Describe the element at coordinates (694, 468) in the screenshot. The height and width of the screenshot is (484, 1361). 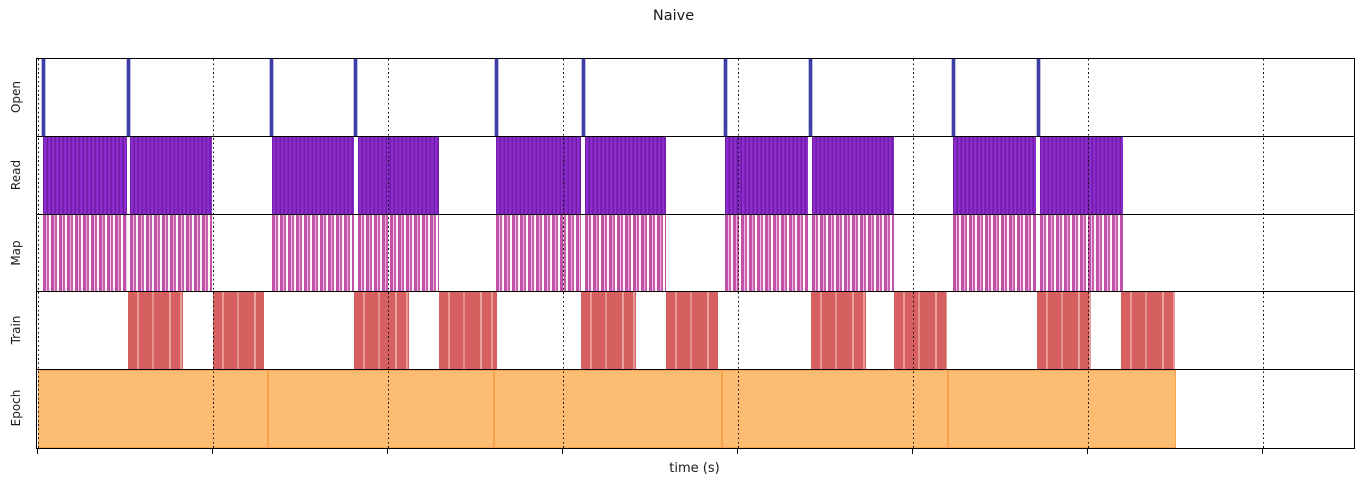
I see `x-axis-label: time (s)` at that location.